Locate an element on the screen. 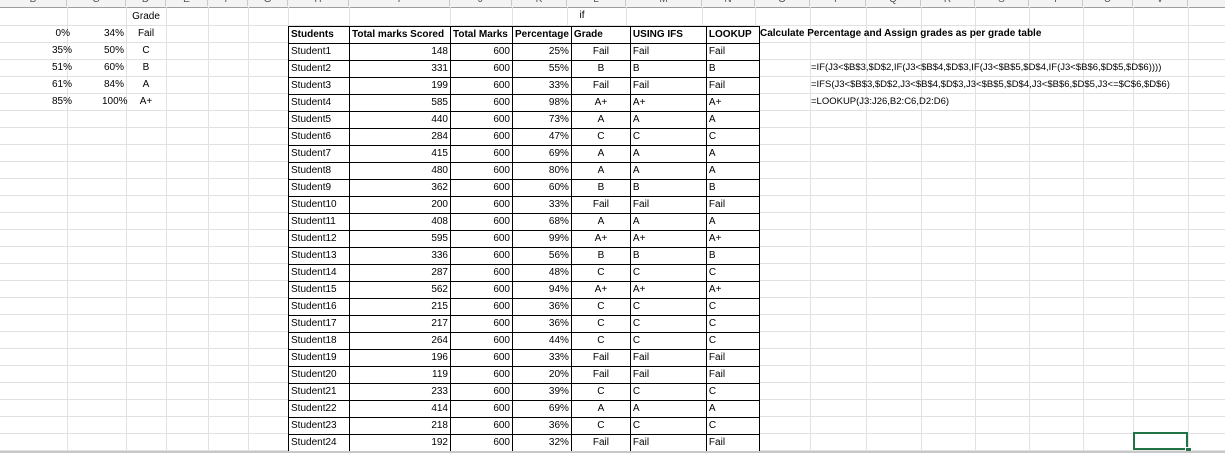 The height and width of the screenshot is (453, 1225). table-cell: 284 is located at coordinates (400, 137).